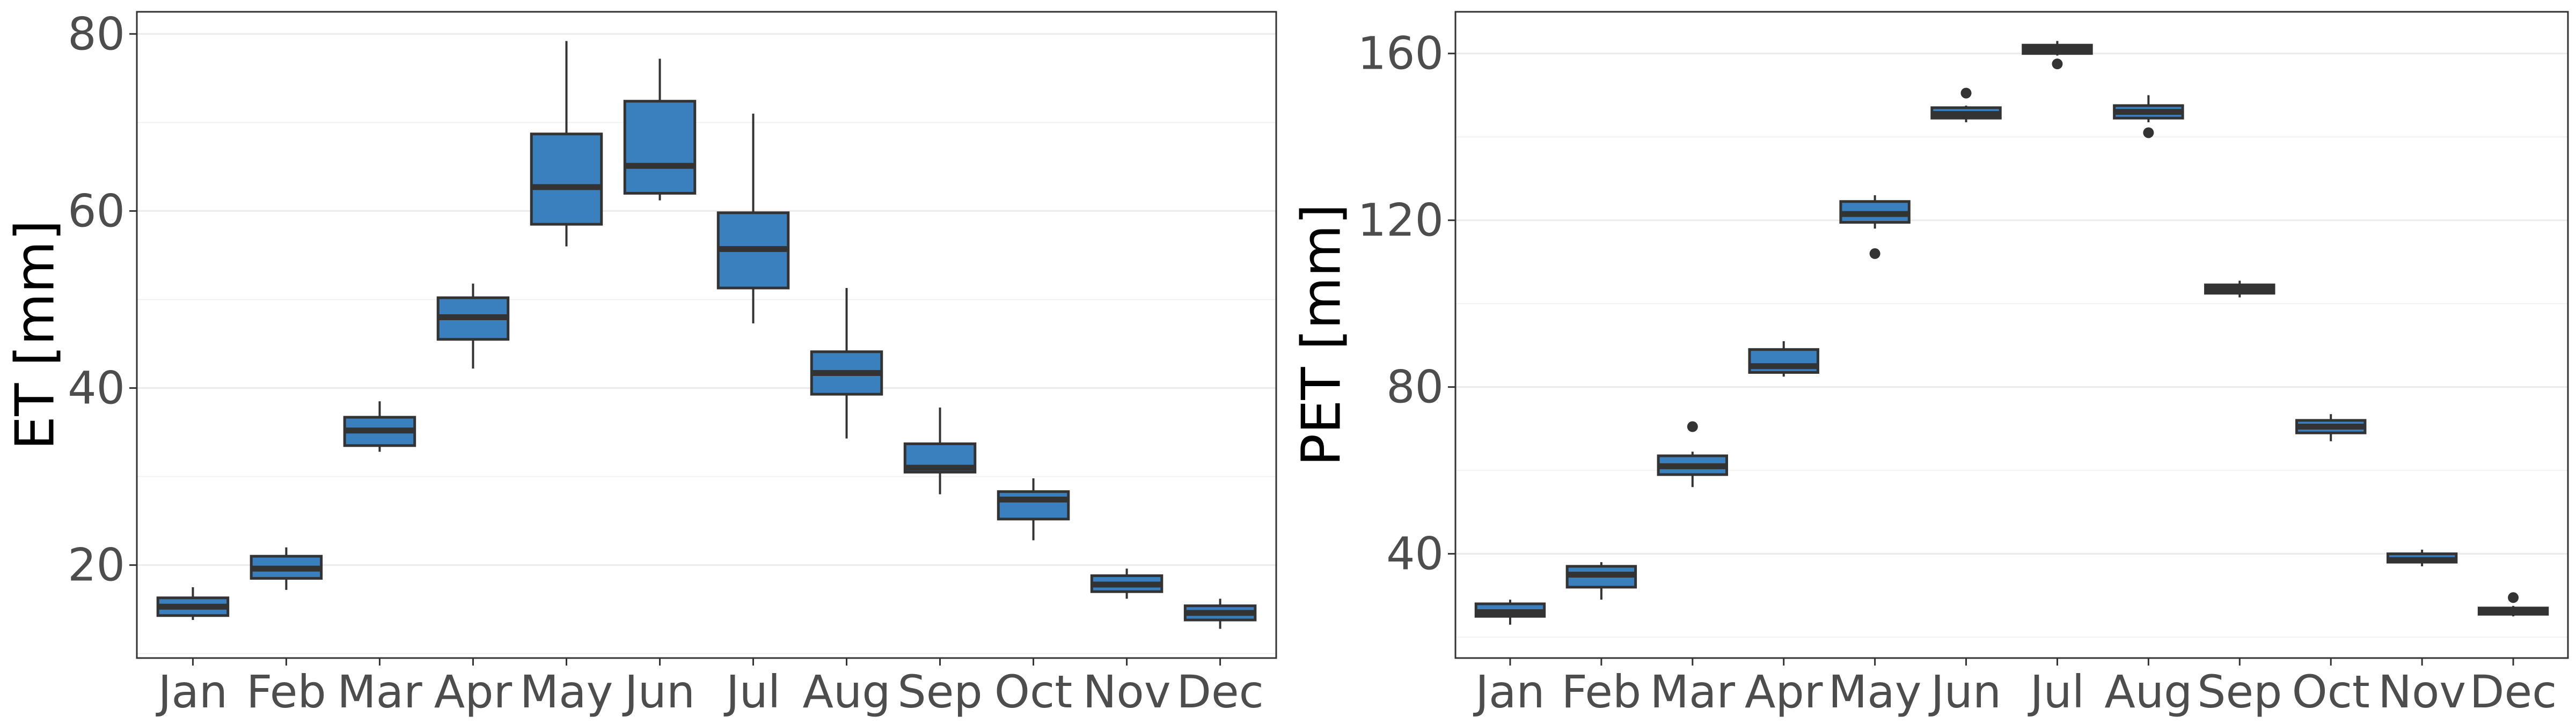 Image resolution: width=2576 pixels, height=724 pixels. What do you see at coordinates (35, 335) in the screenshot?
I see `y-axis-title: ET [mm]` at bounding box center [35, 335].